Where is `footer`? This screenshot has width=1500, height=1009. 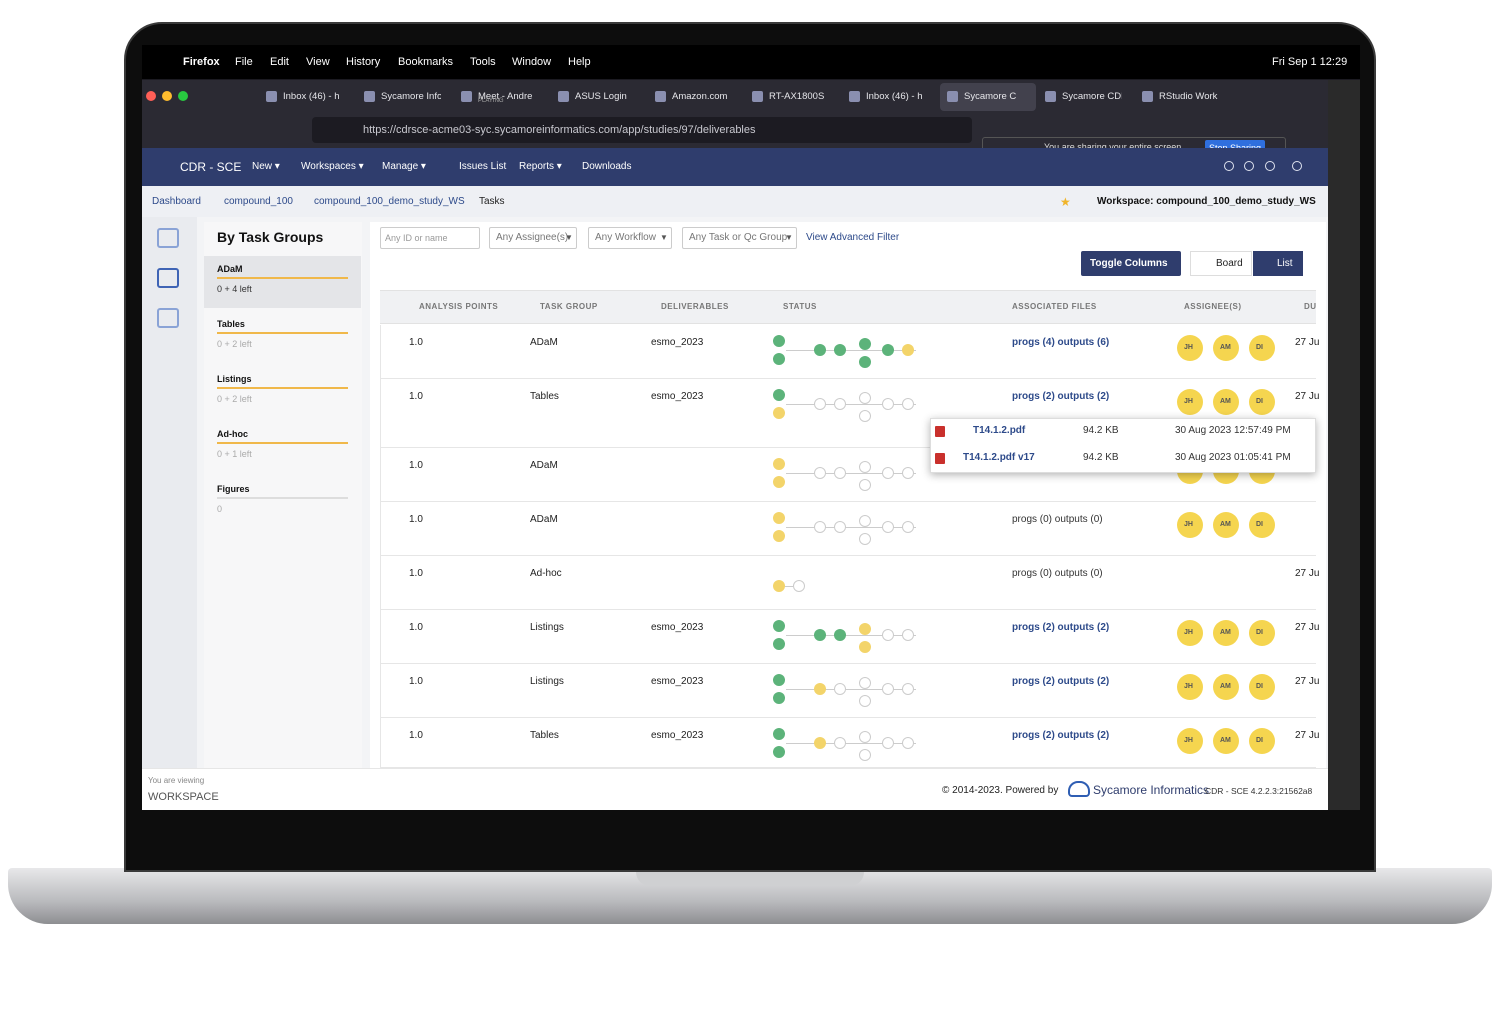
footer is located at coordinates (735, 789).